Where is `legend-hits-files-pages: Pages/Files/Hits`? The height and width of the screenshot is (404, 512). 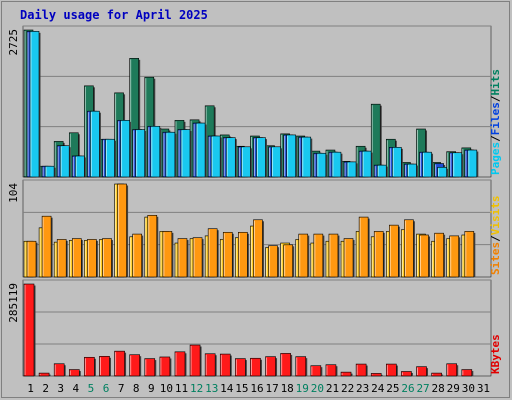
legend-hits-files-pages: Pages/Files/Hits is located at coordinates (495, 122).